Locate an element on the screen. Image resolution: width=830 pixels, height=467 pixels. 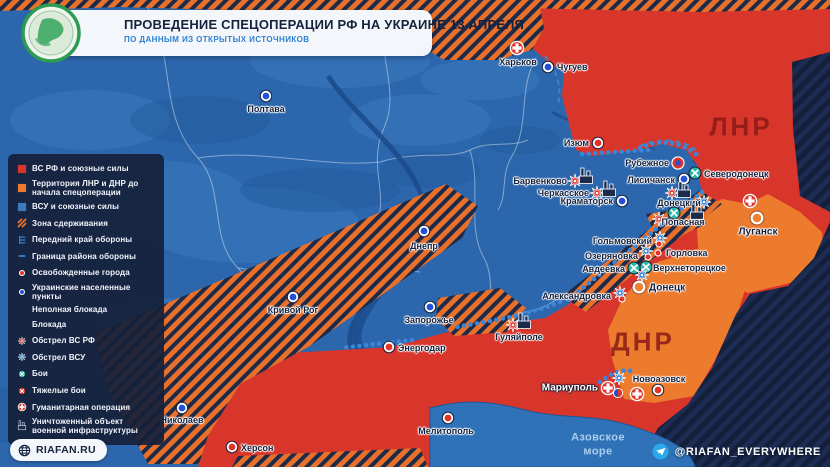
region-label-dnr: ДНР is located at coordinates (643, 341).